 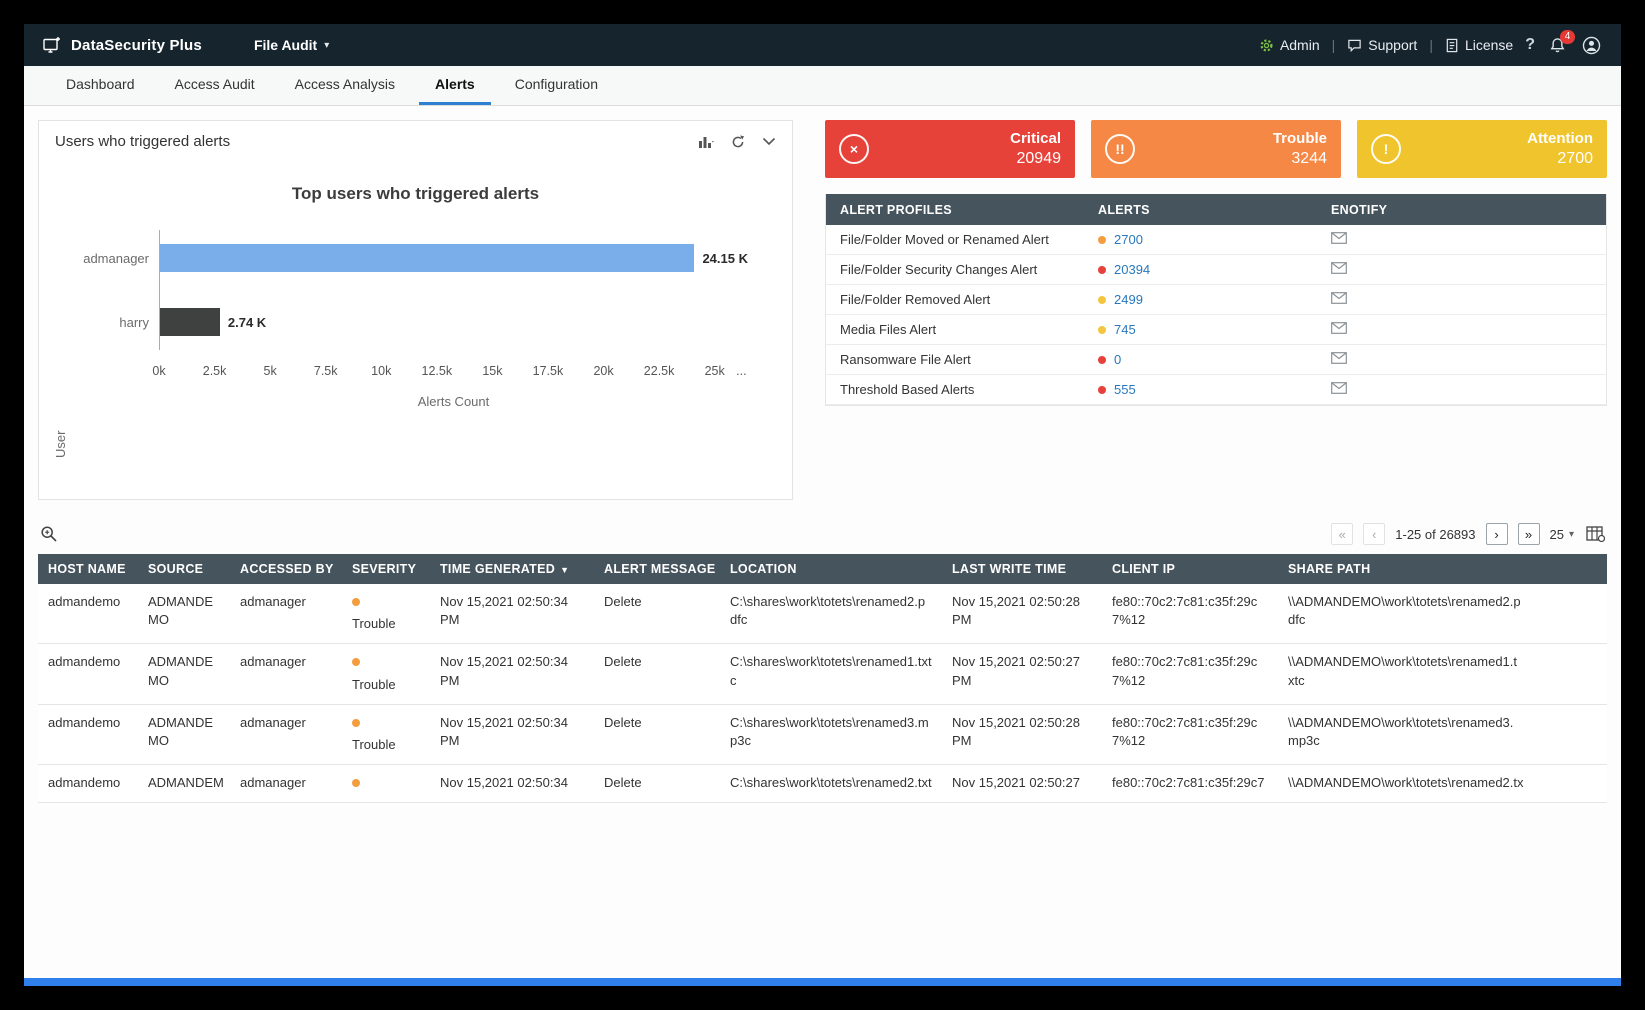 I want to click on brand-name: DataSecurity Plus, so click(x=136, y=45).